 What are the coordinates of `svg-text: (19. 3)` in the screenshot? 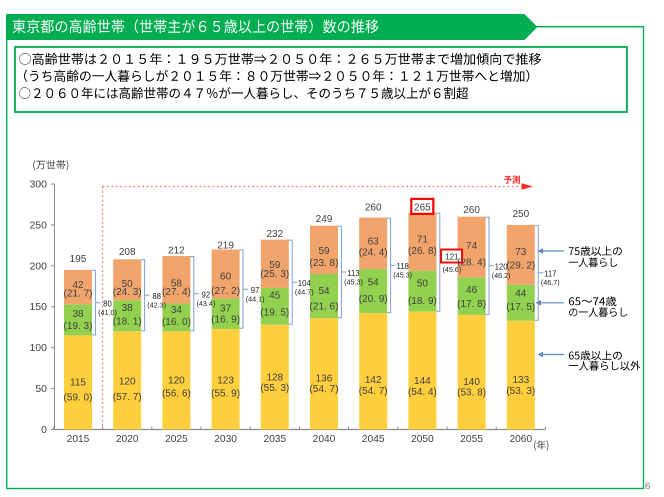 It's located at (78, 326).